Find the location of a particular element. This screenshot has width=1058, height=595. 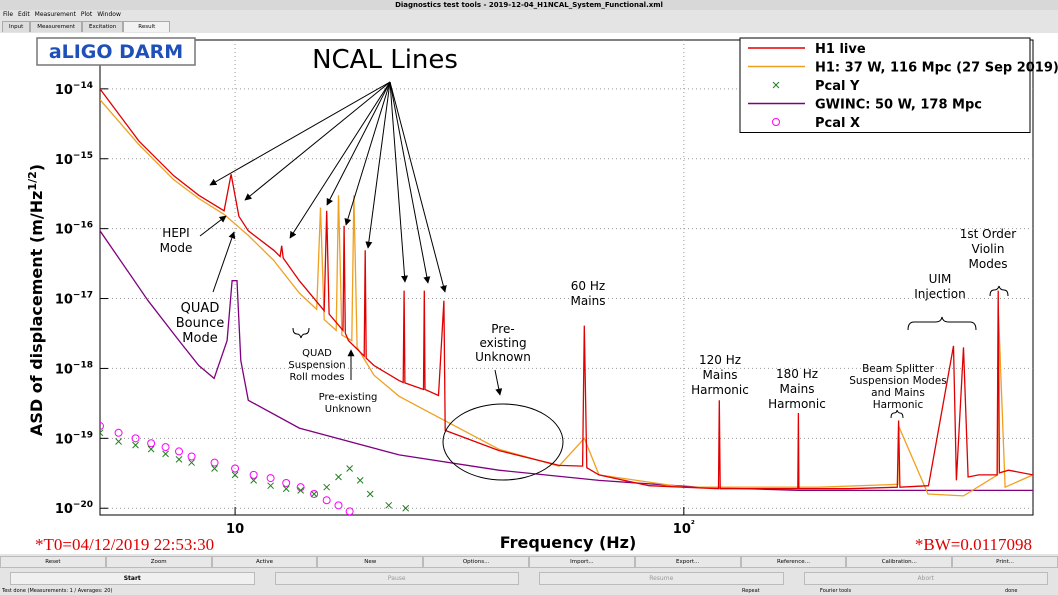

y-tick-label: 10−16 is located at coordinates (74, 229).